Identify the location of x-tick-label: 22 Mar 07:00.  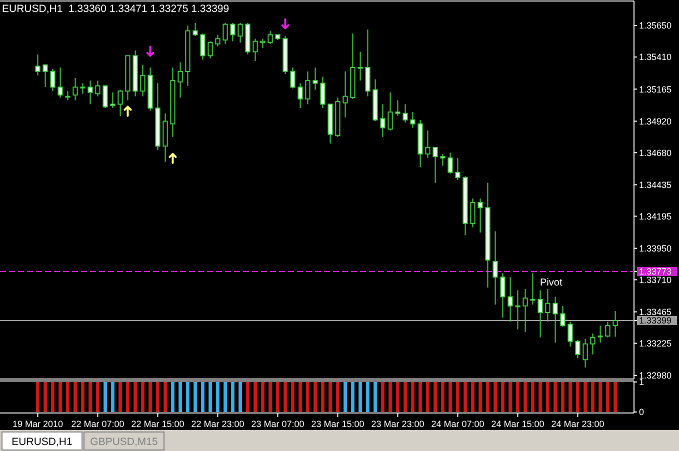
(97, 424).